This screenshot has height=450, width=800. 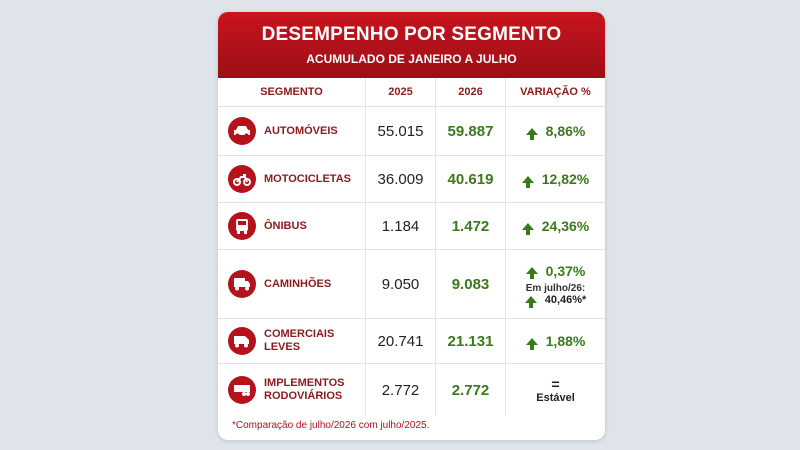 What do you see at coordinates (470, 390) in the screenshot?
I see `value-2026: 2.772` at bounding box center [470, 390].